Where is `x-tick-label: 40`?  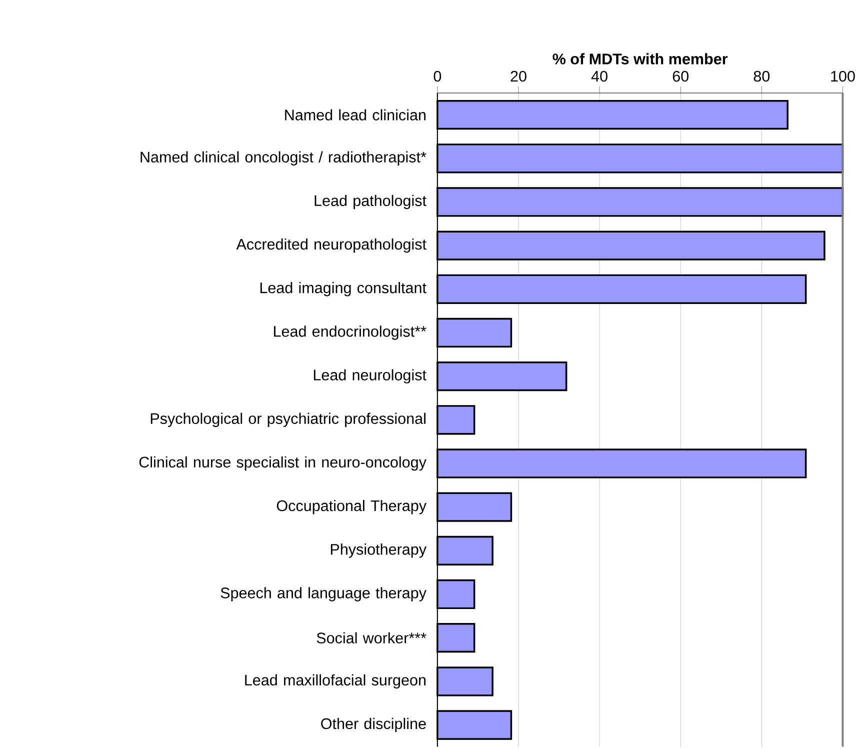
x-tick-label: 40 is located at coordinates (599, 76).